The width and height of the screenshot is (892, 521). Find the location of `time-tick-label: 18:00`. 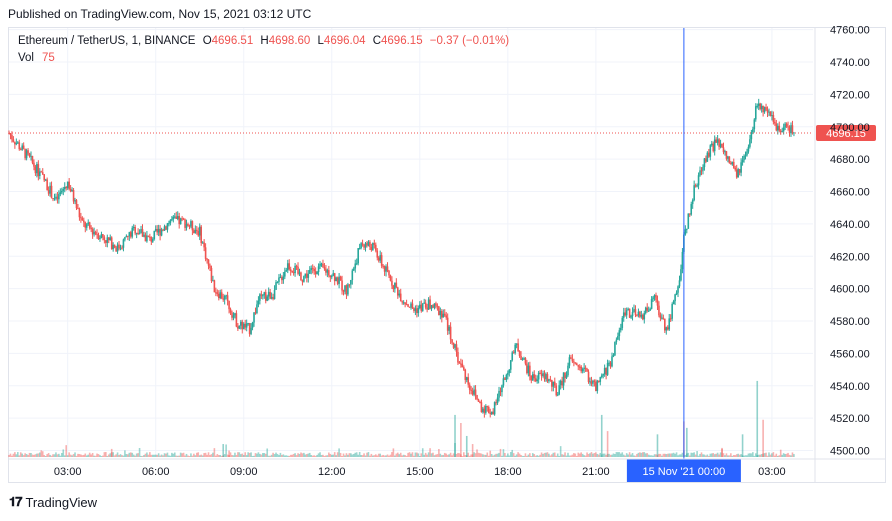

time-tick-label: 18:00 is located at coordinates (508, 472).